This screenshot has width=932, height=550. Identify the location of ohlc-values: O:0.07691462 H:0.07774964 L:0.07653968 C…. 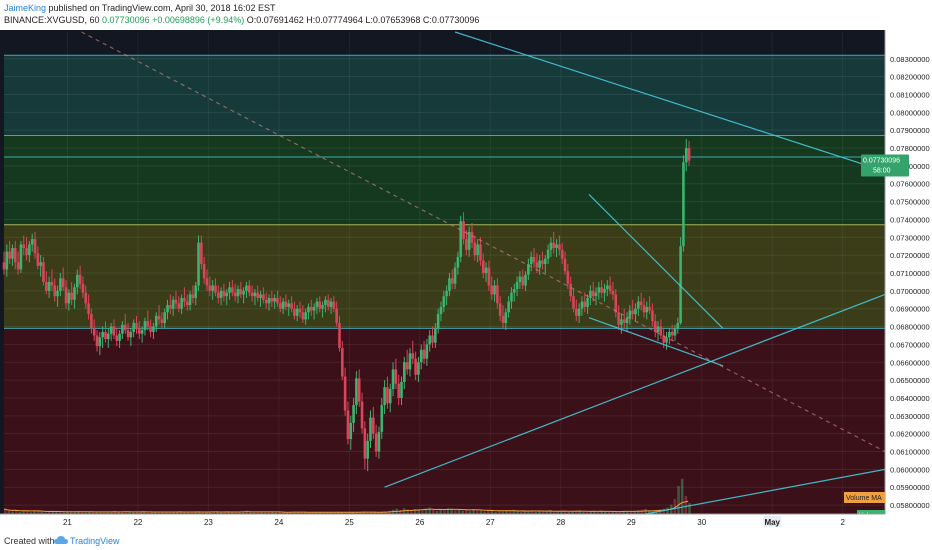
(363, 20).